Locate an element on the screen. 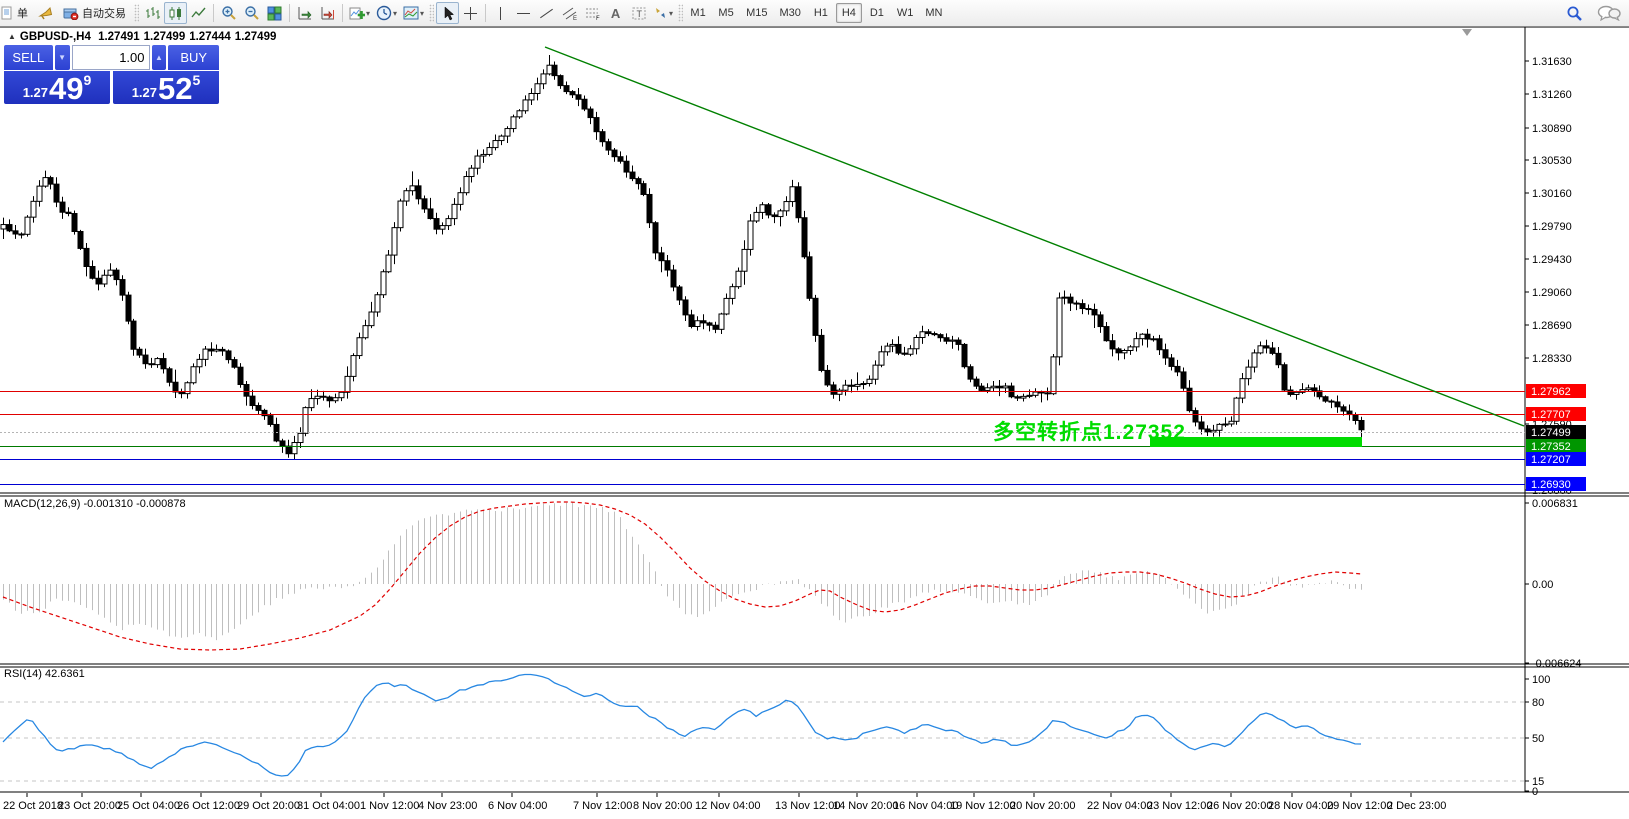 The height and width of the screenshot is (819, 1629). rsi-line is located at coordinates (682, 725).